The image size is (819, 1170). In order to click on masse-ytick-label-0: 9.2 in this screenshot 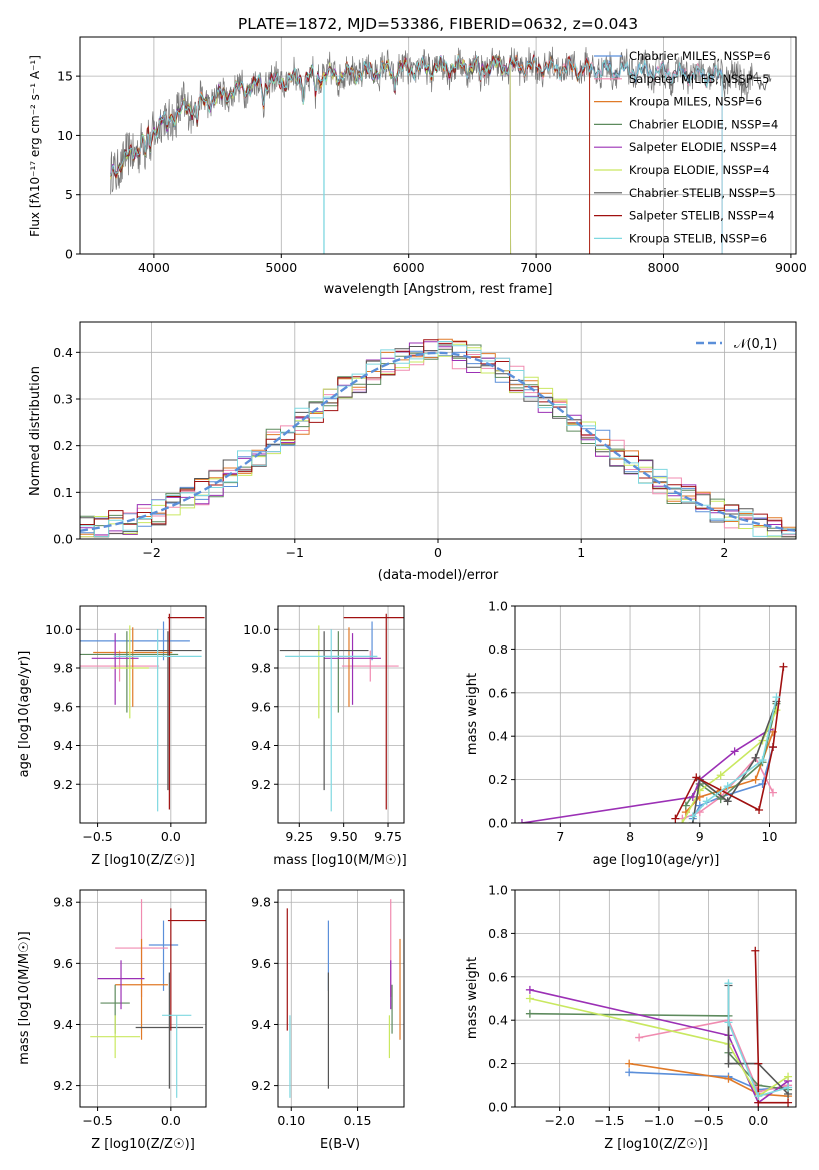, I will do `click(261, 1085)`.